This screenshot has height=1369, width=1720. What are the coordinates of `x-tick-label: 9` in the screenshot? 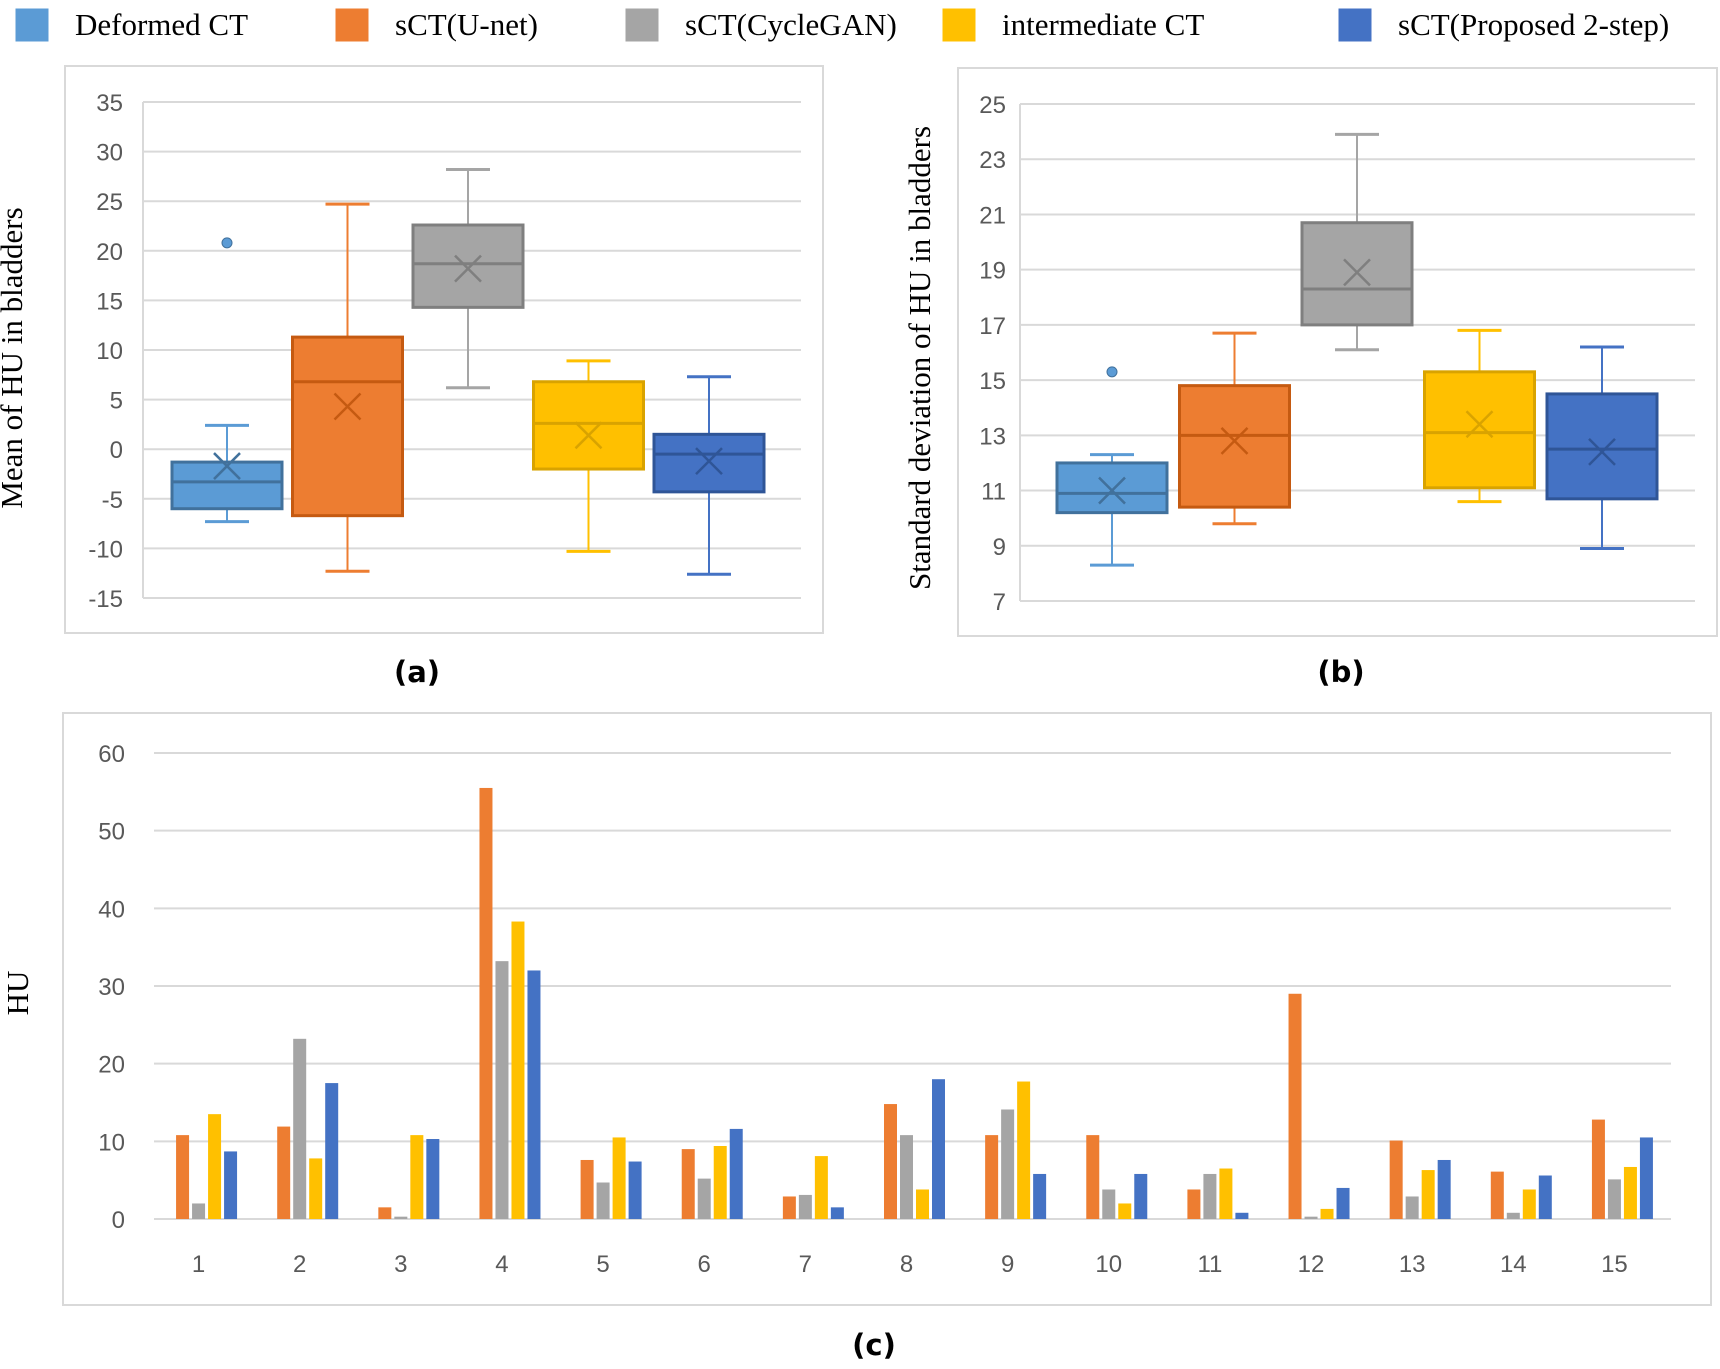 It's located at (1007, 1264).